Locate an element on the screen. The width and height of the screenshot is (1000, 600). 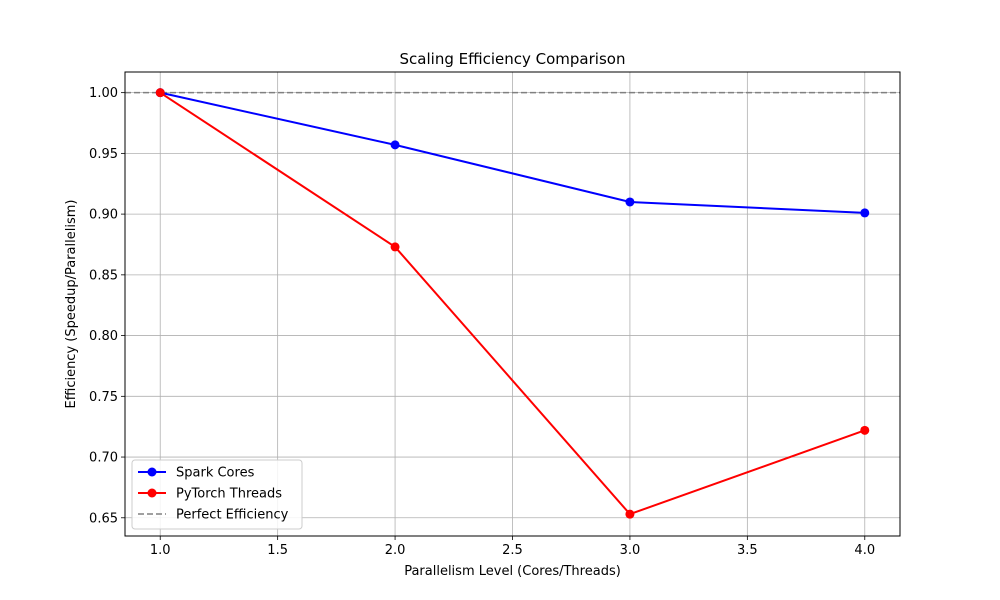
x-tick-label: 3.5 is located at coordinates (747, 550).